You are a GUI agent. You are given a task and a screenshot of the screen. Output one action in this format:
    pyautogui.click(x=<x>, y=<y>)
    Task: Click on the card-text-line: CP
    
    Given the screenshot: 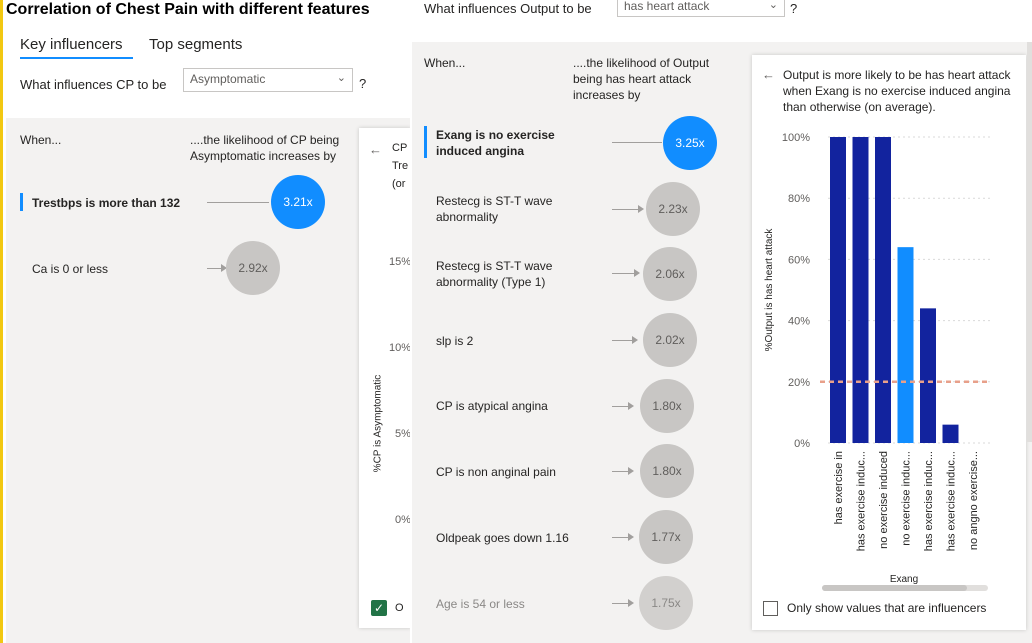 What is the action you would take?
    pyautogui.click(x=400, y=148)
    